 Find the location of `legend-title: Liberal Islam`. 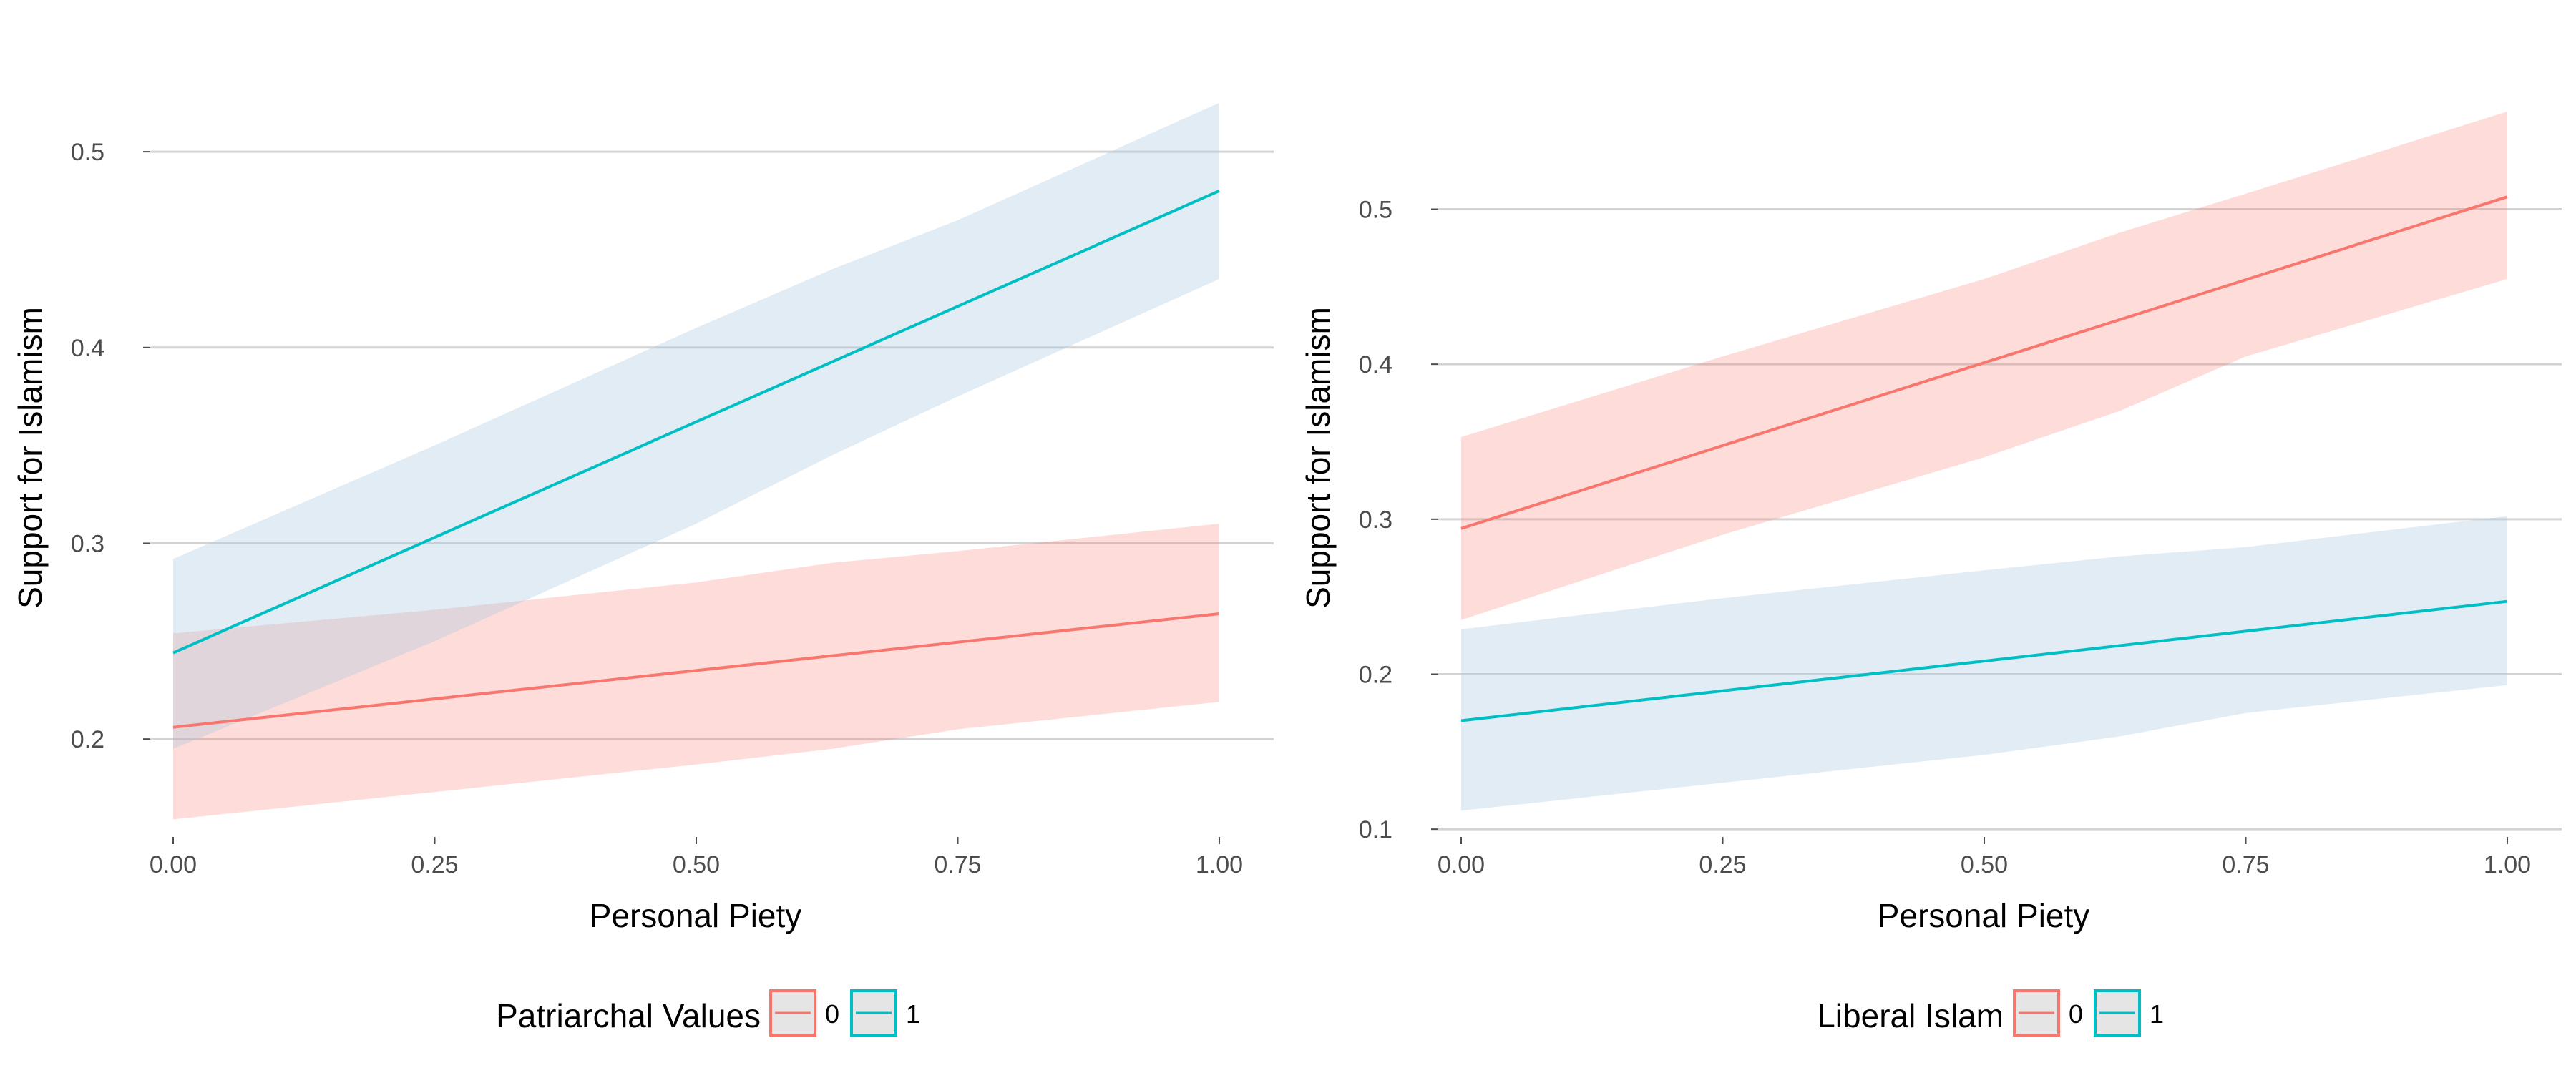

legend-title: Liberal Islam is located at coordinates (1910, 1015).